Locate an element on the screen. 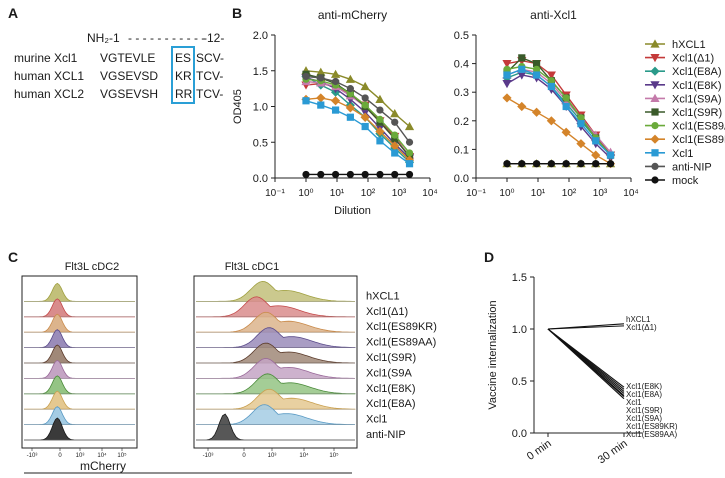 The height and width of the screenshot is (478, 725). seq-header-right: -12- is located at coordinates (213, 38).